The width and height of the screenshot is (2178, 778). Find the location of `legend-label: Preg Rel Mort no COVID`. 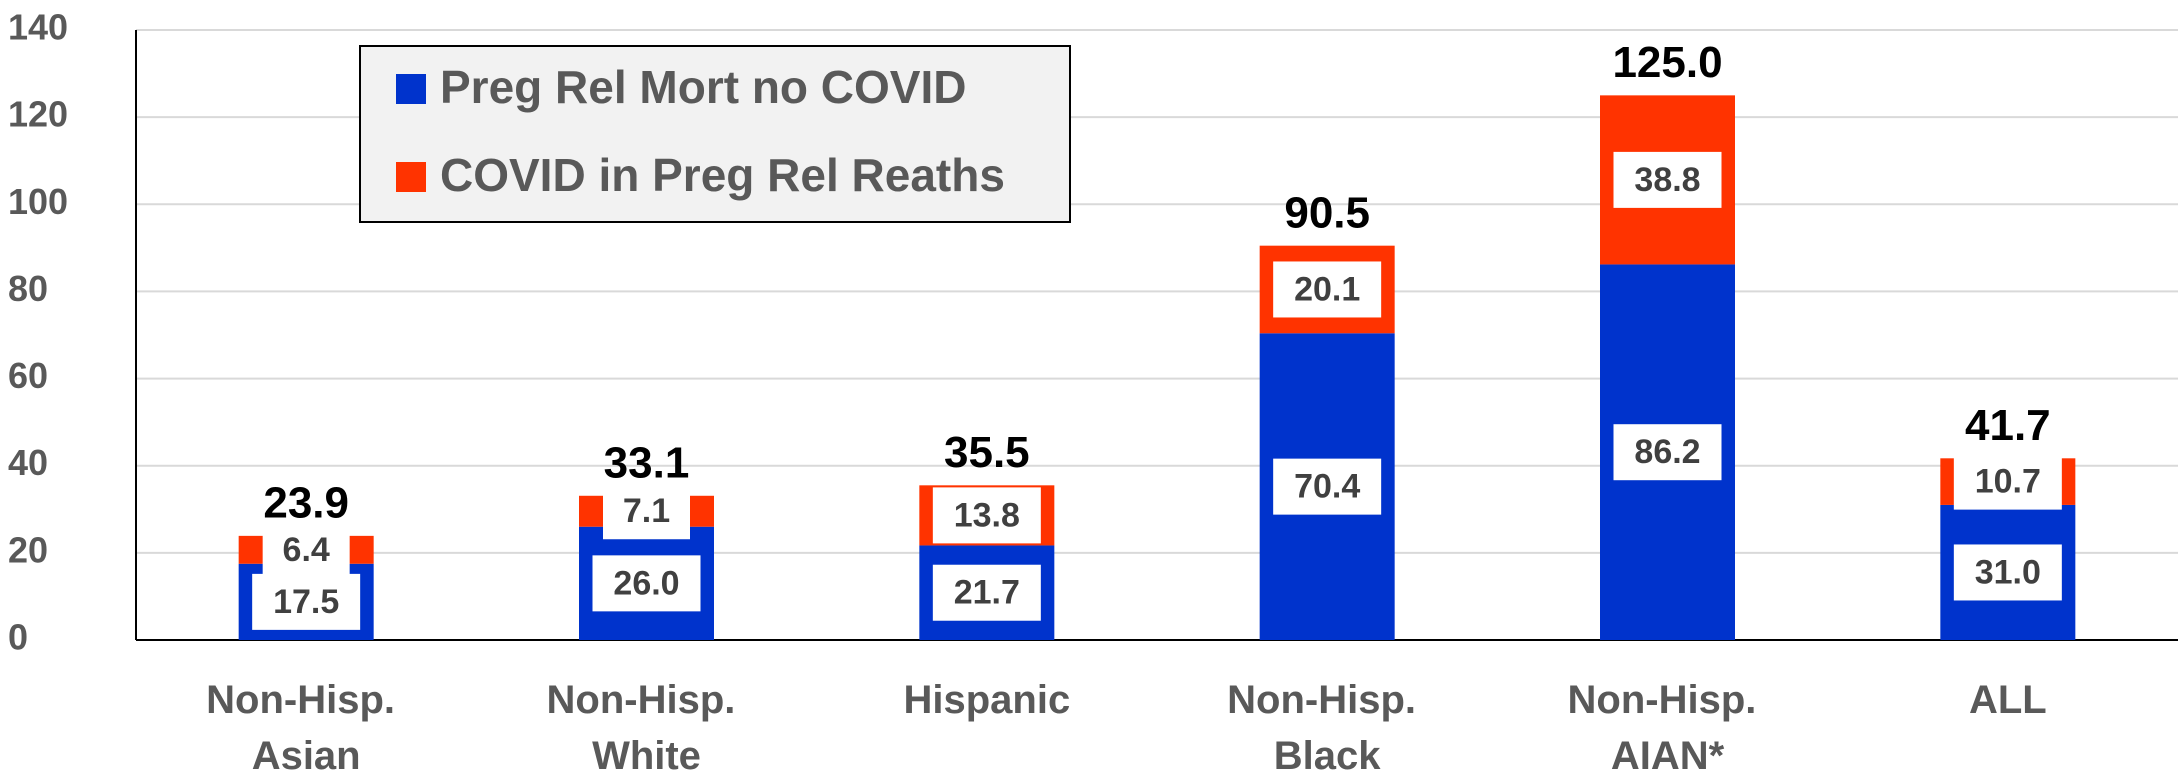

legend-label: Preg Rel Mort no COVID is located at coordinates (703, 87).